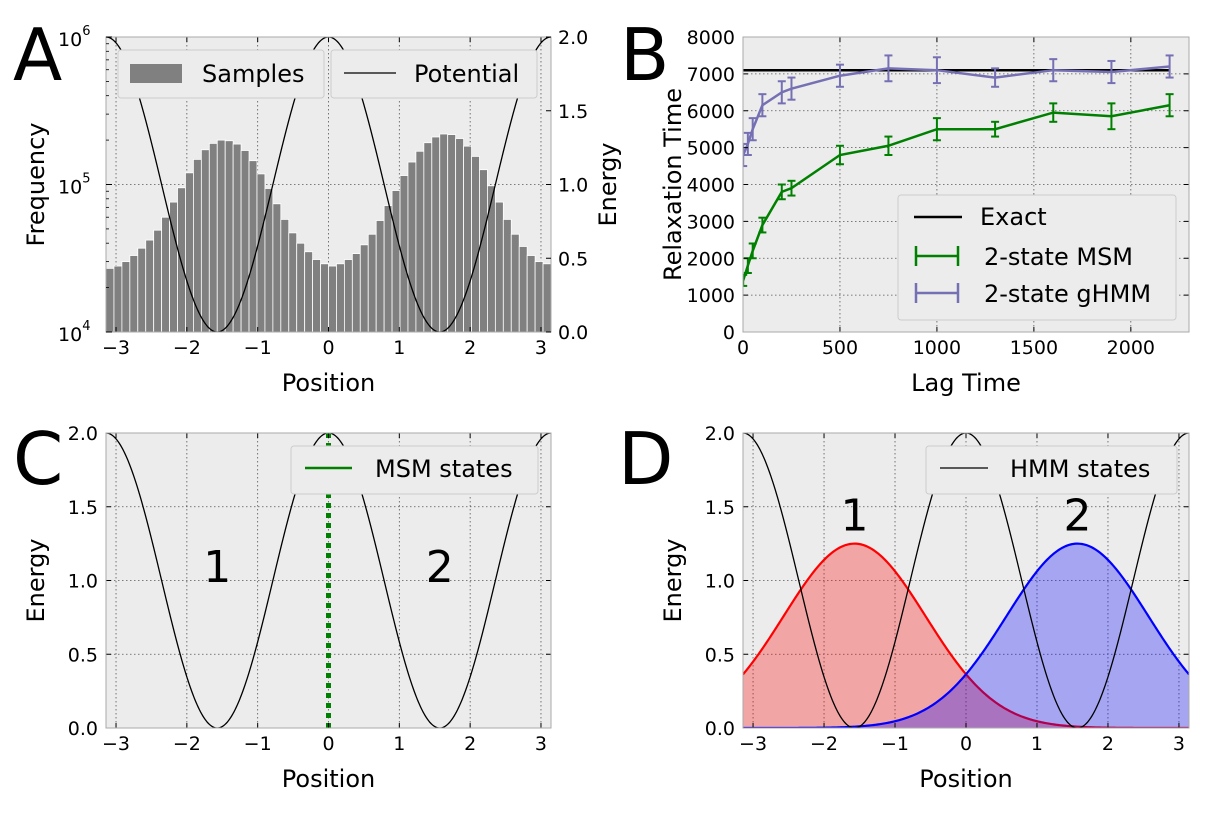  What do you see at coordinates (217, 567) in the screenshot?
I see `state-label: 1` at bounding box center [217, 567].